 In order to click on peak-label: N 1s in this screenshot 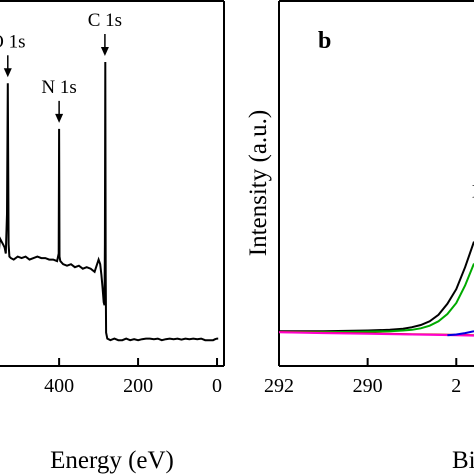, I will do `click(58, 87)`.